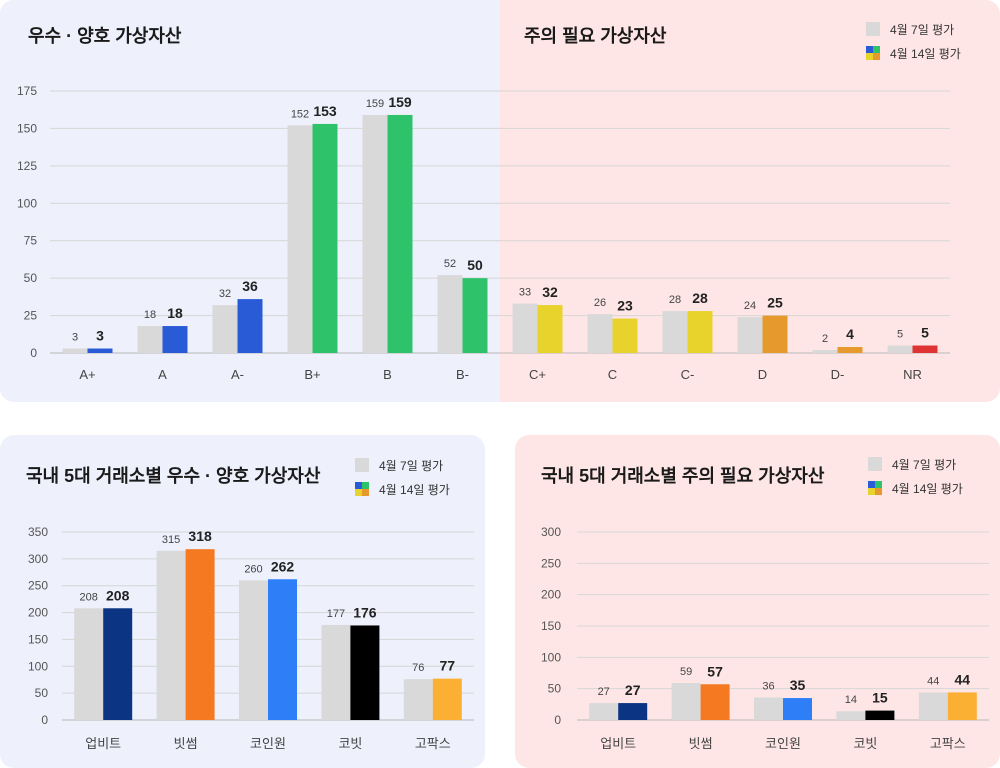 This screenshot has width=1000, height=768. What do you see at coordinates (686, 672) in the screenshot?
I see `data-label-apr7: 59` at bounding box center [686, 672].